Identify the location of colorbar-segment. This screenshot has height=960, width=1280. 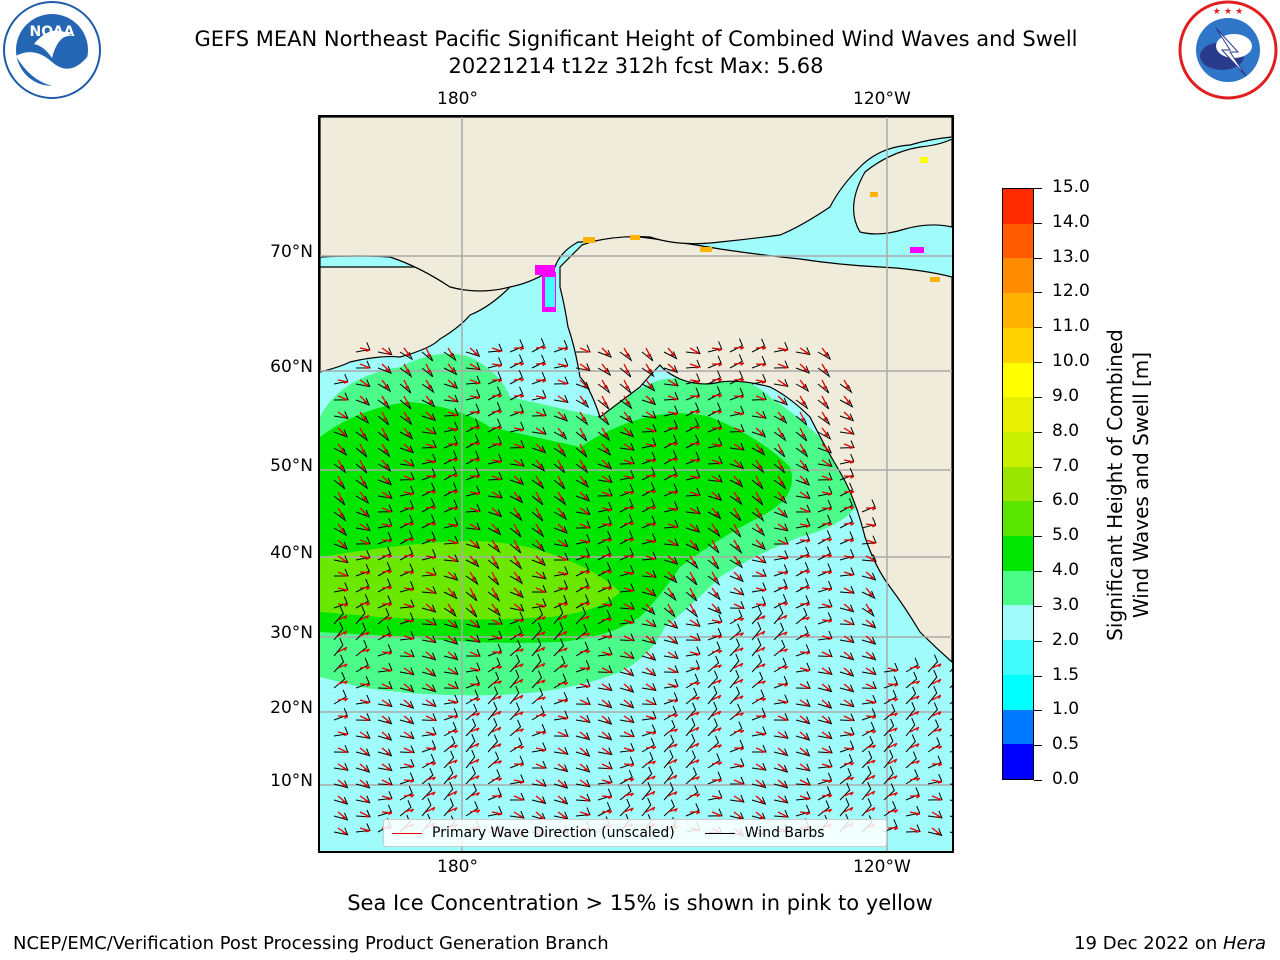
(1018, 484).